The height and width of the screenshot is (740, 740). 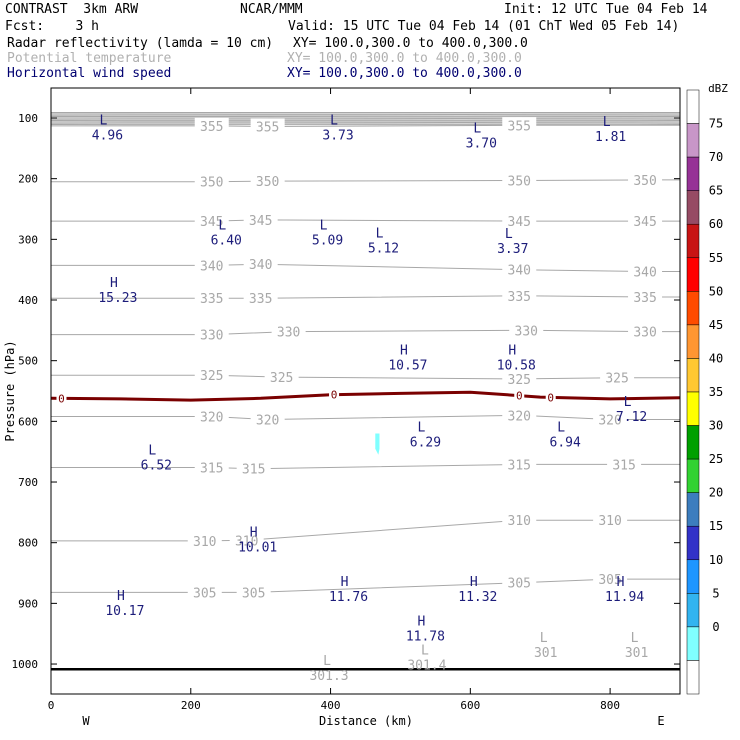 I want to click on x-tick-label: 800, so click(x=610, y=705).